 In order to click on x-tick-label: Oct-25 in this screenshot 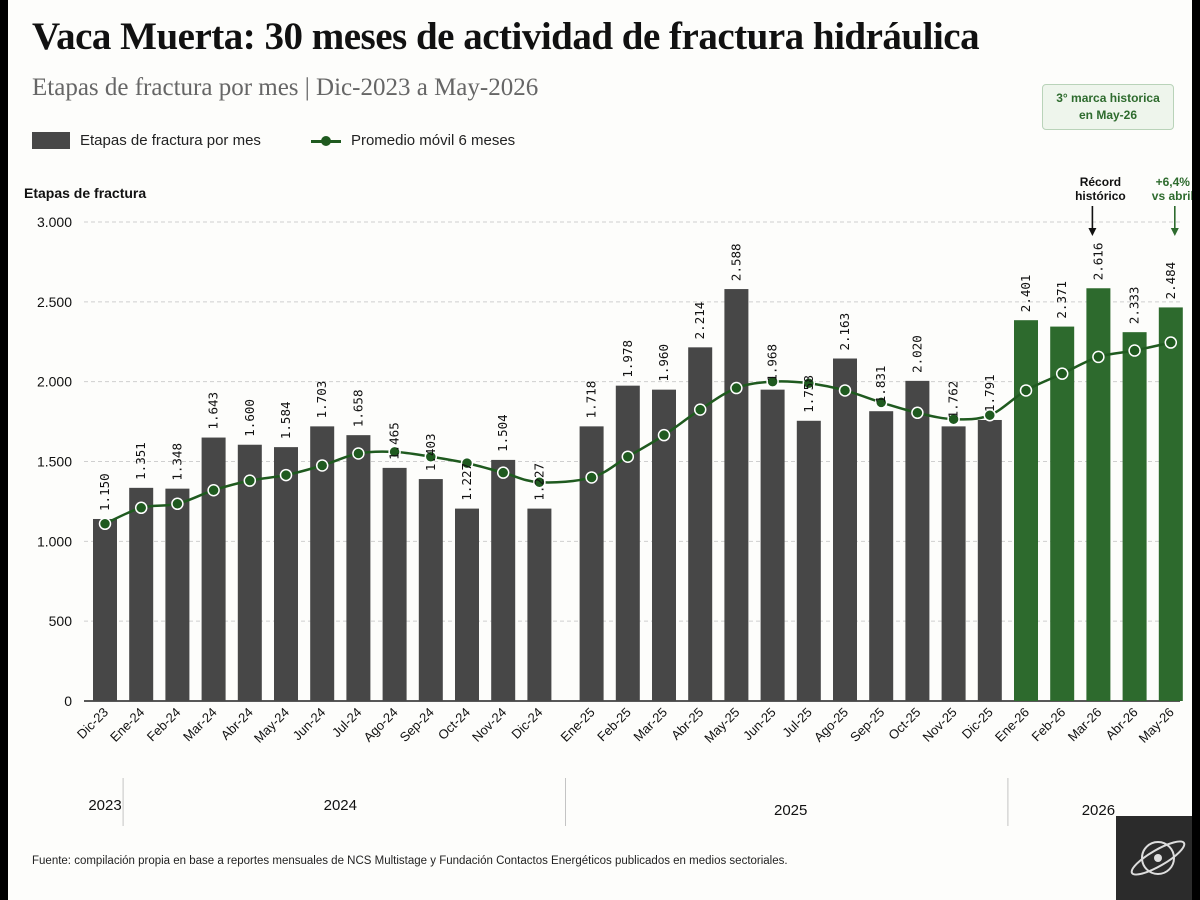, I will do `click(904, 724)`.